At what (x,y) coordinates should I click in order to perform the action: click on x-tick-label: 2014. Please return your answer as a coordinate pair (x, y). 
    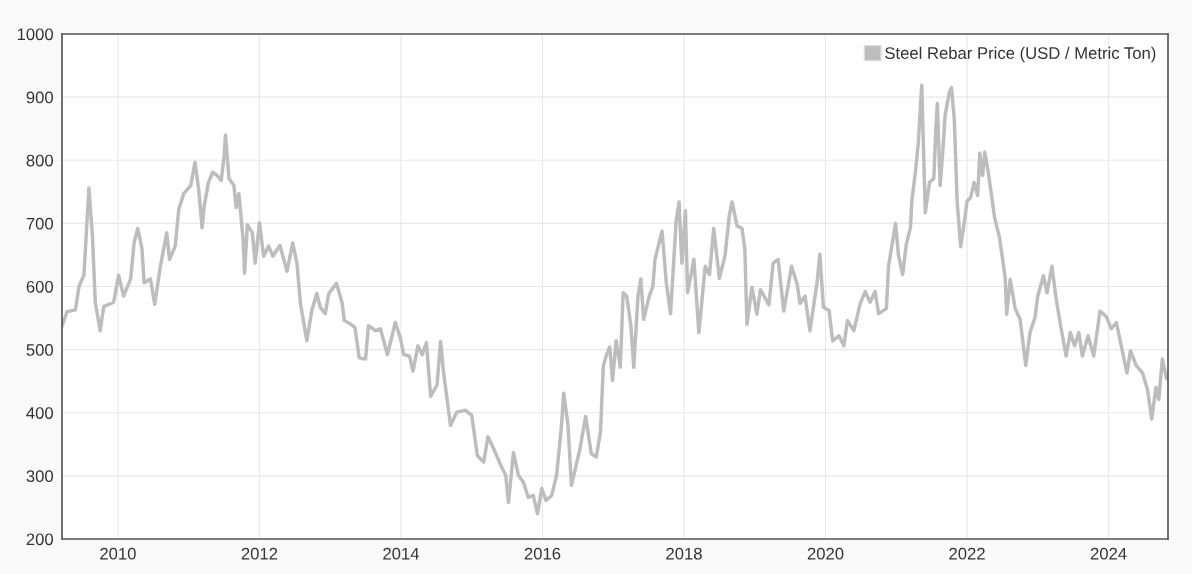
    Looking at the image, I should click on (401, 553).